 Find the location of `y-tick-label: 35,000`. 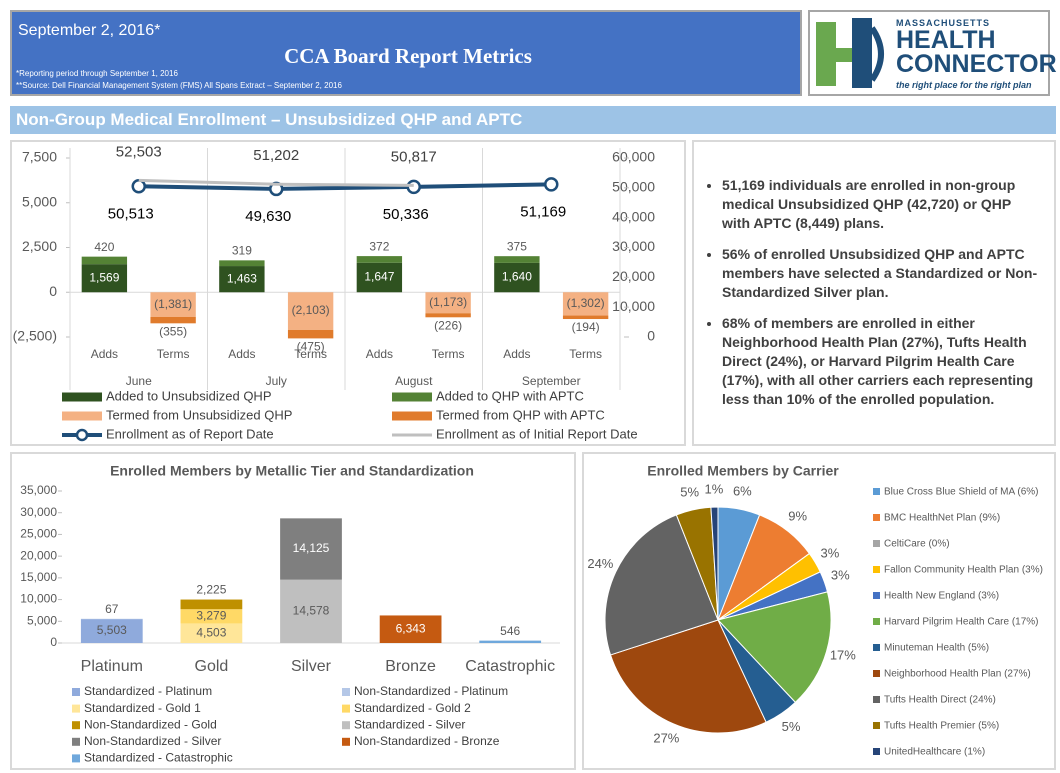

y-tick-label: 35,000 is located at coordinates (38, 490).